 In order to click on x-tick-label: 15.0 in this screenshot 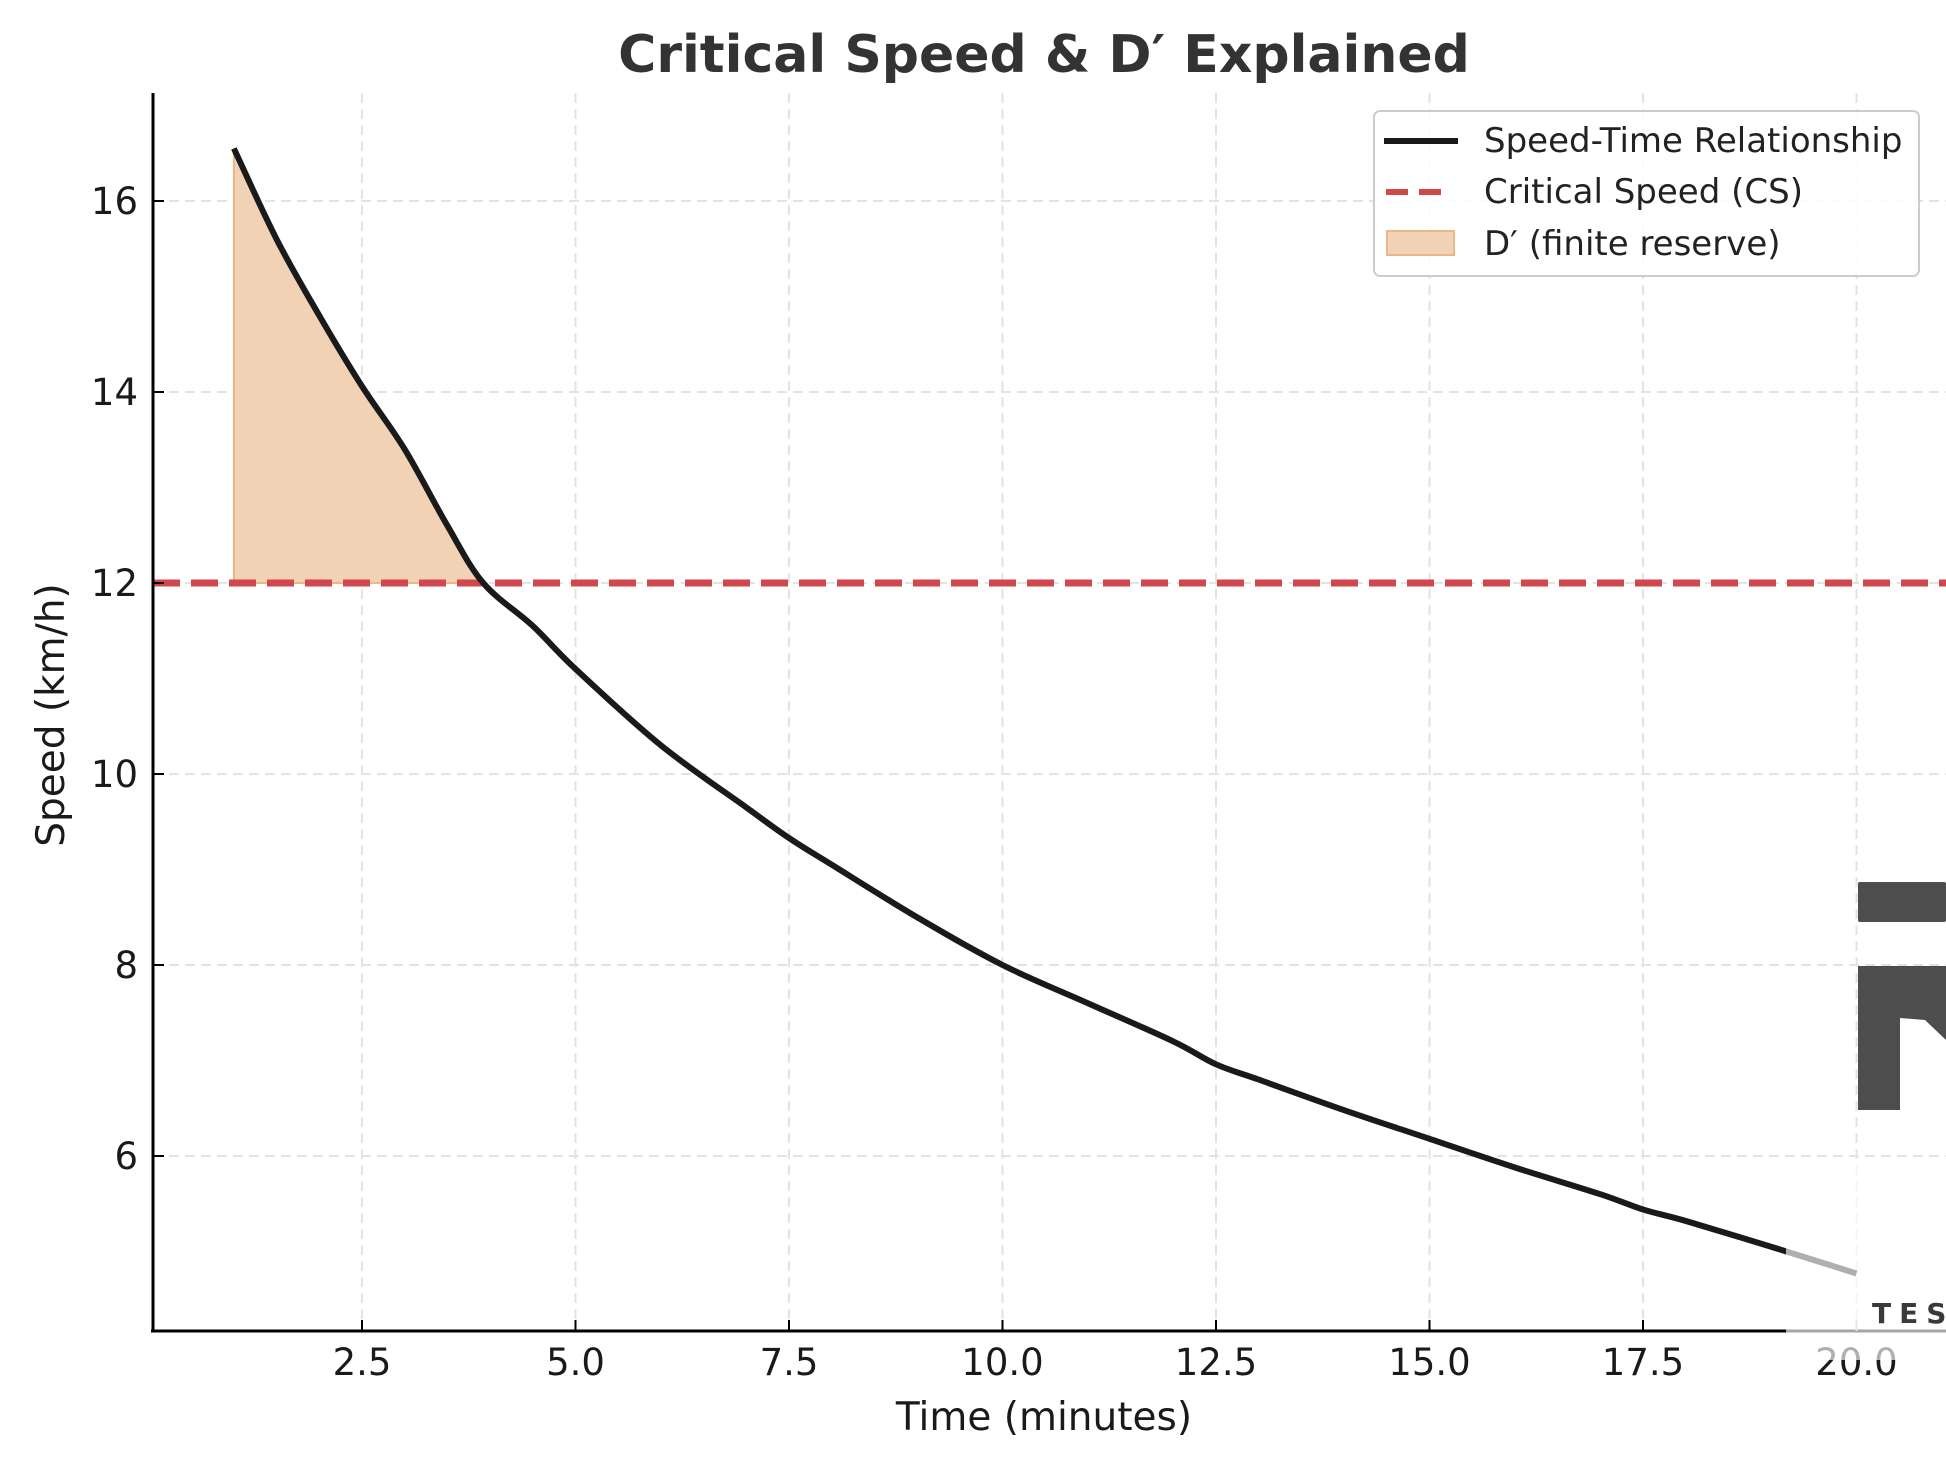, I will do `click(1429, 1362)`.